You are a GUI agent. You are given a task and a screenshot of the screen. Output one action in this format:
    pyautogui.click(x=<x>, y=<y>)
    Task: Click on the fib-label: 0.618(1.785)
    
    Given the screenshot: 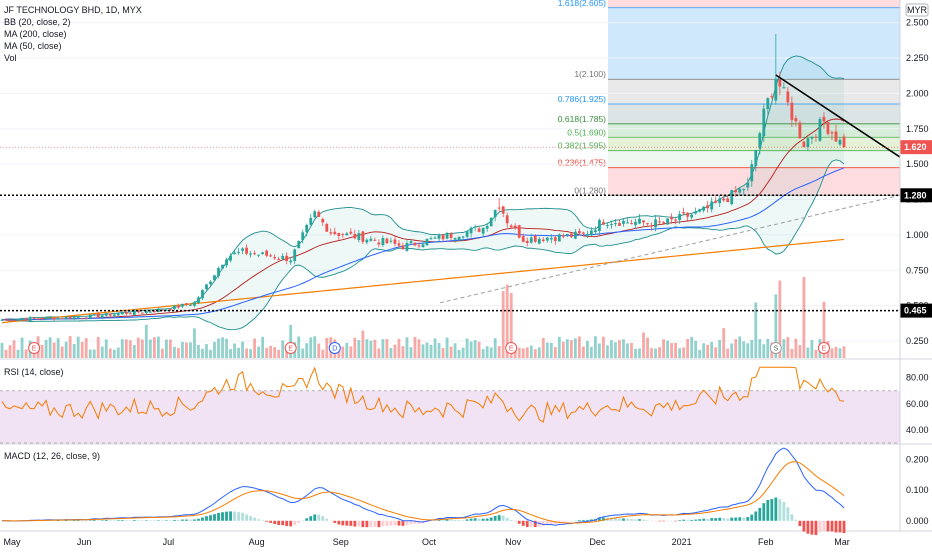 What is the action you would take?
    pyautogui.click(x=582, y=119)
    